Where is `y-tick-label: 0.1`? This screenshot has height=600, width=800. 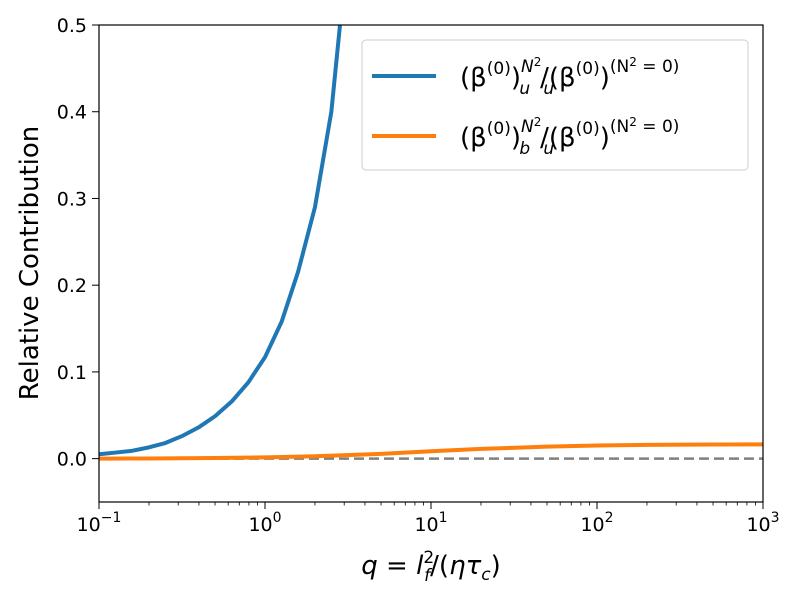
y-tick-label: 0.1 is located at coordinates (72, 373).